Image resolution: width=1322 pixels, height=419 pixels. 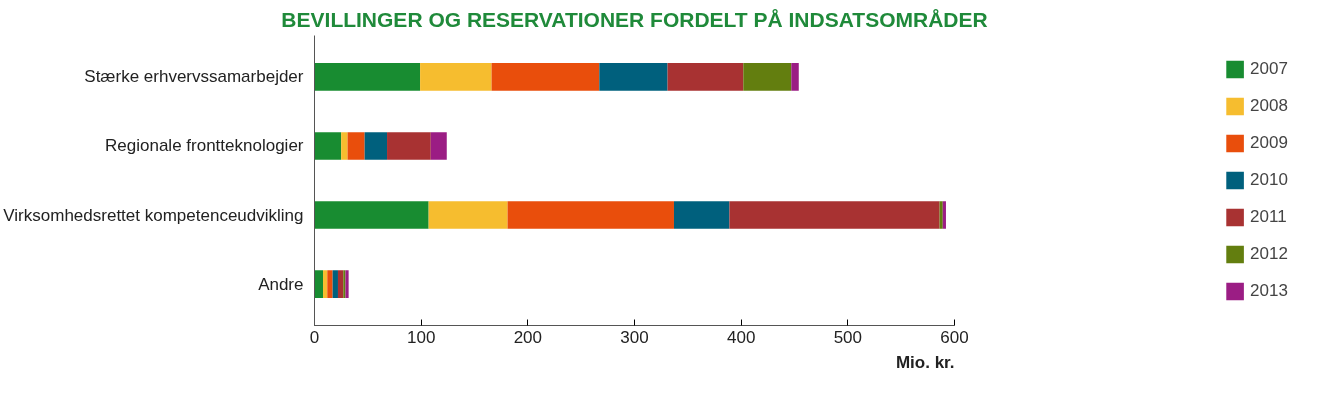 What do you see at coordinates (421, 337) in the screenshot?
I see `x-tick-label: 100` at bounding box center [421, 337].